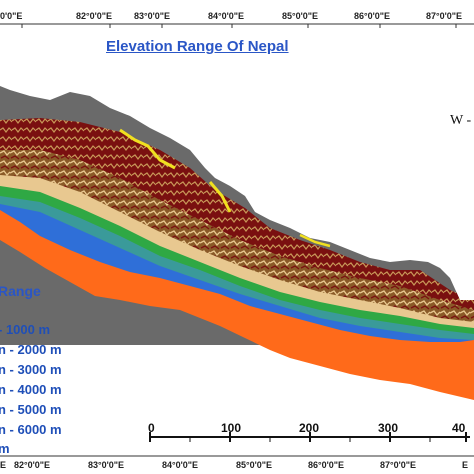 This screenshot has width=474, height=474. Describe the element at coordinates (31, 389) in the screenshot. I see `legend-item: n - 4000 m` at that location.